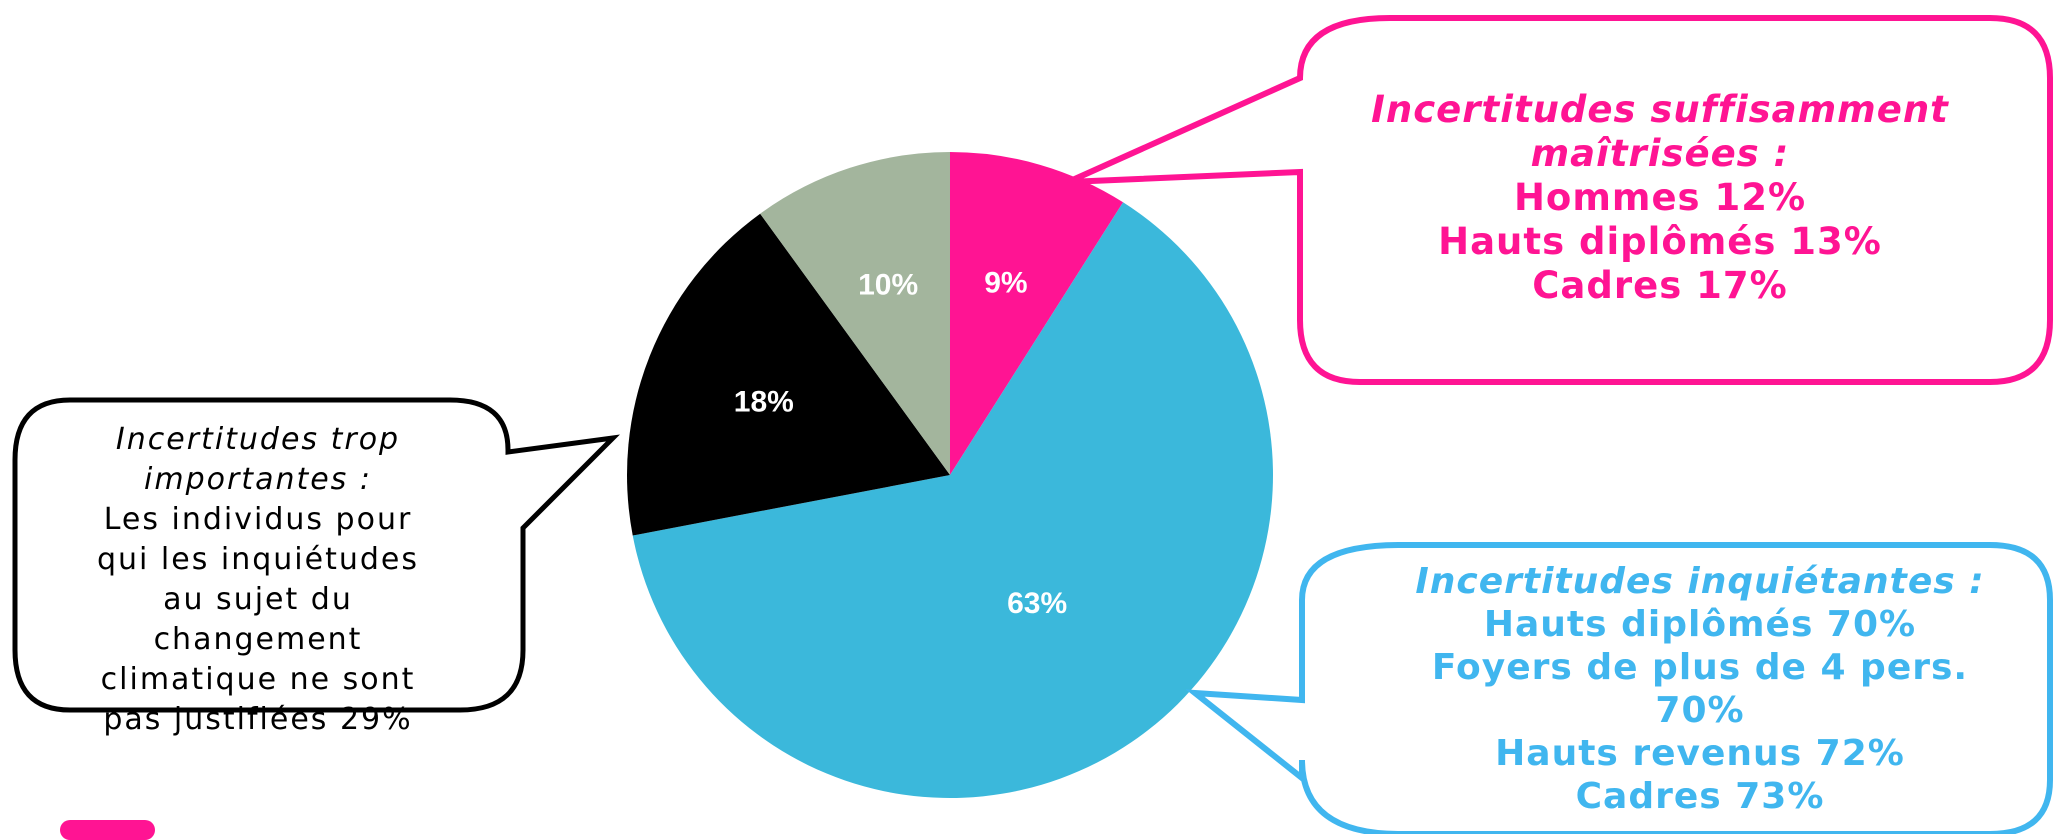 The height and width of the screenshot is (840, 2058). I want to click on blue-callout-line: 70%, so click(1700, 710).